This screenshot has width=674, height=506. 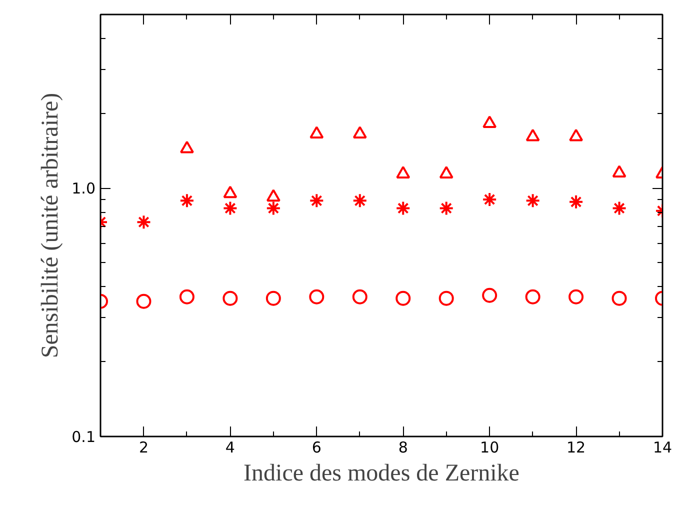 I want to click on y-axis-title: Sensibilité (unité arbitraire), so click(x=51, y=225).